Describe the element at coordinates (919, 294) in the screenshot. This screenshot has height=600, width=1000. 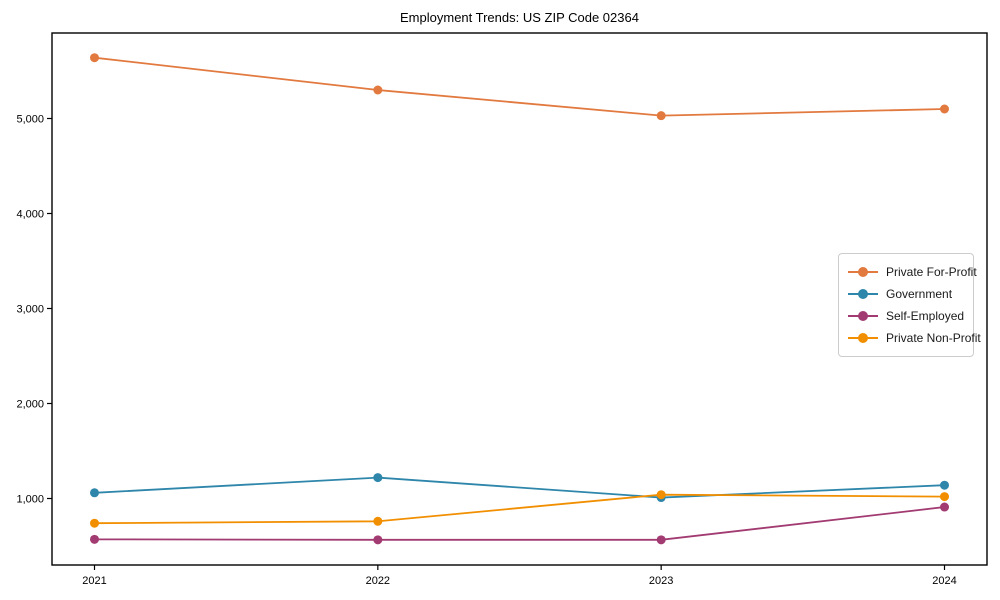
I see `legend-label: Government` at that location.